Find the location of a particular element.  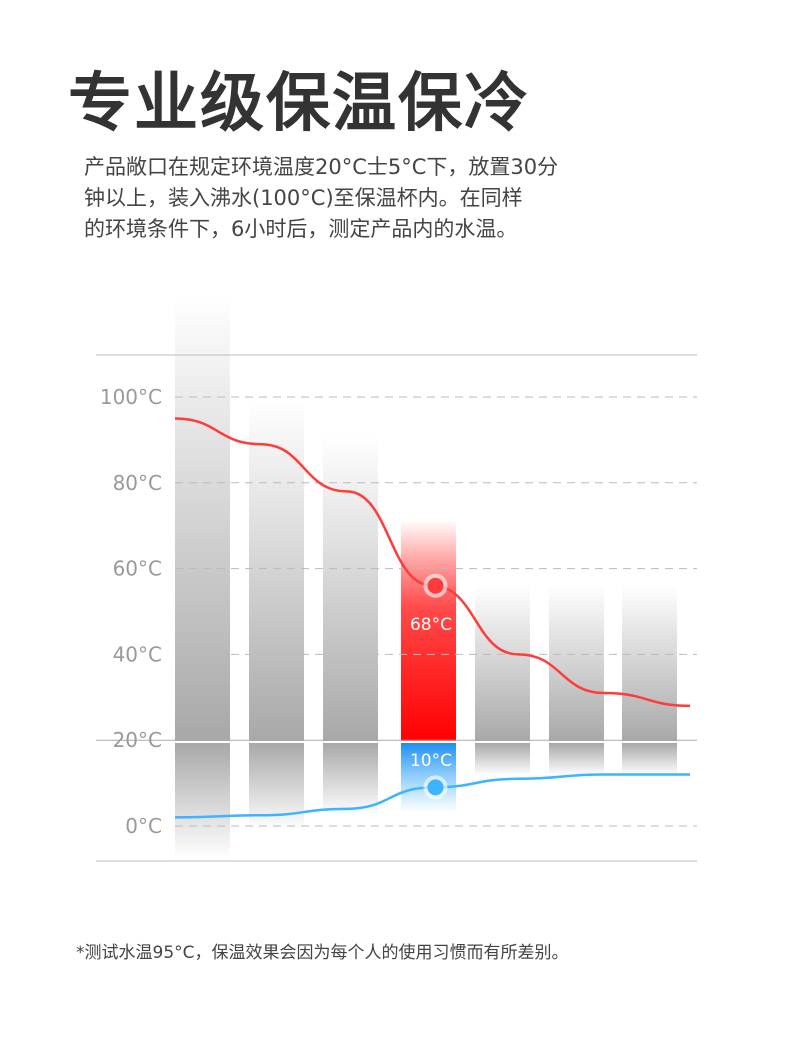

description-line: 产品敞口在规定环境温度20°C士5°C下，放置30分 is located at coordinates (321, 167).